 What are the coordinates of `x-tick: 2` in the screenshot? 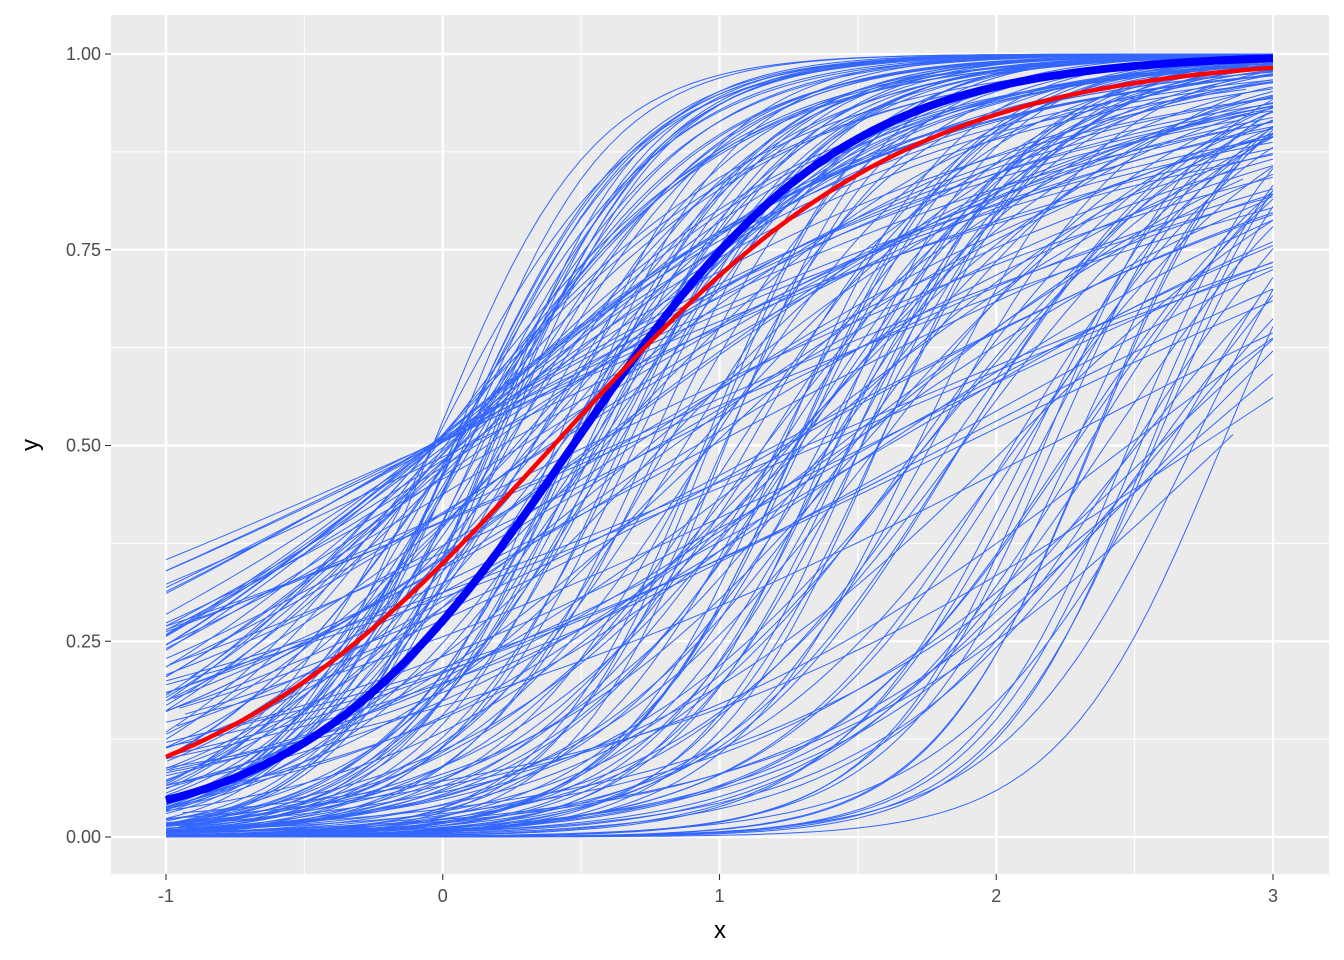 It's located at (996, 890).